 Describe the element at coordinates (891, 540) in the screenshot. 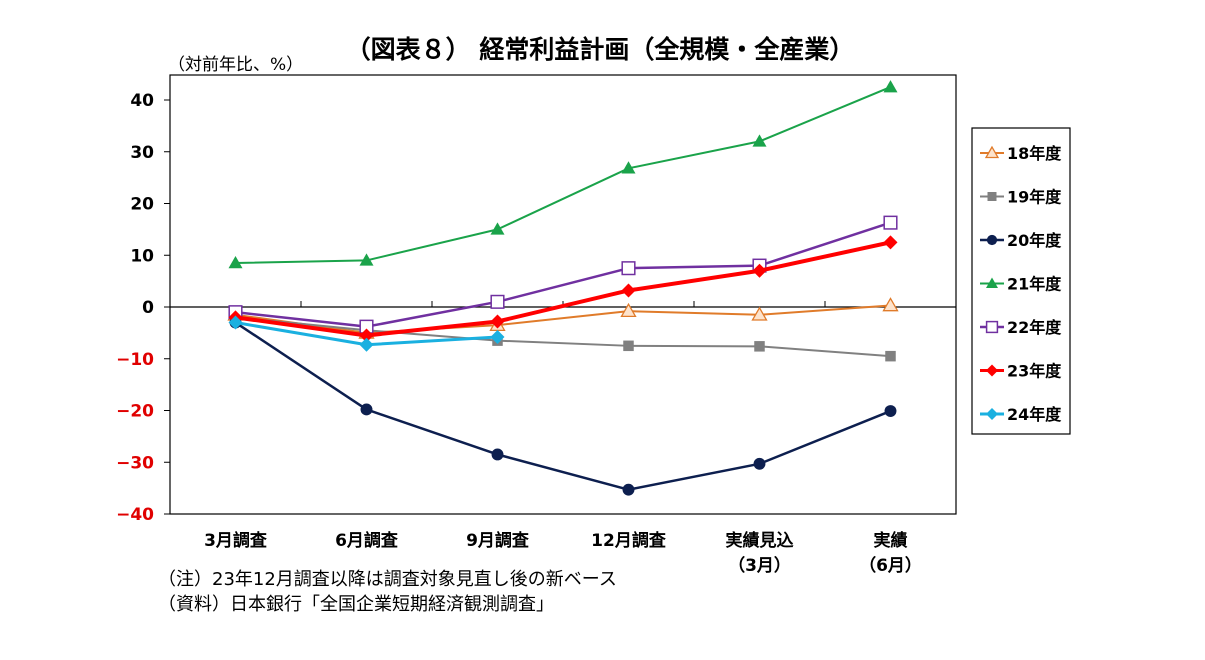

I see `x-tick-label: 実績` at that location.